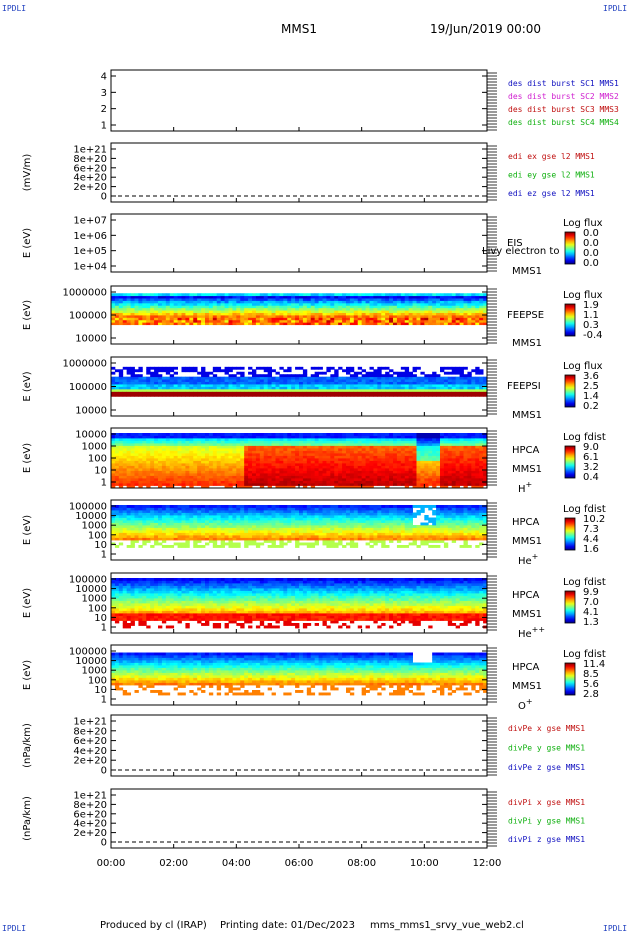 Image resolution: width=630 pixels, height=934 pixels. I want to click on colorbar-tick-label: 2.5, so click(591, 386).